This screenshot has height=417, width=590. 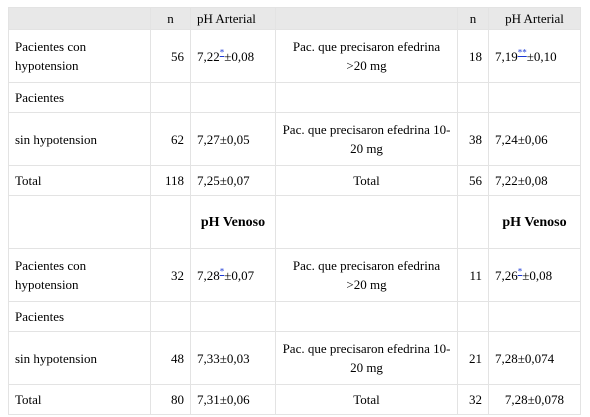 I want to click on section-header-row: pH Venoso pH Venoso, so click(x=294, y=222).